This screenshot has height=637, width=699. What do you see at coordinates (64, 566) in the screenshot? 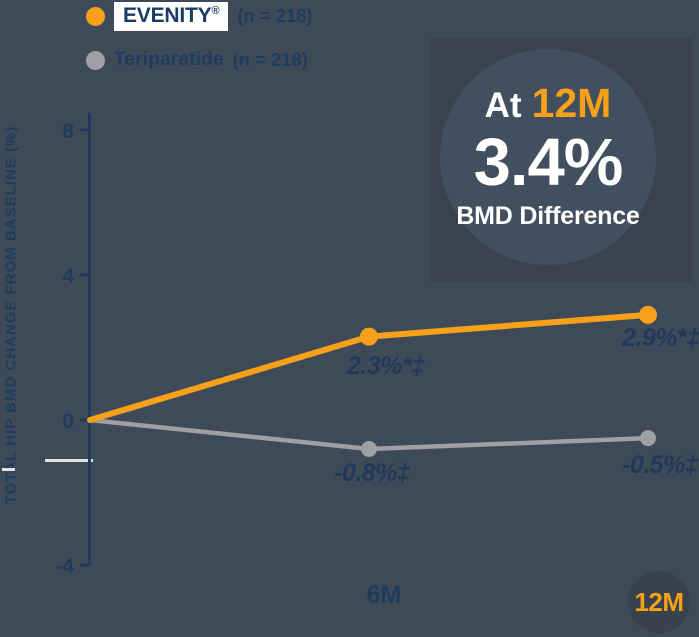
I see `y-tick-label: -4` at bounding box center [64, 566].